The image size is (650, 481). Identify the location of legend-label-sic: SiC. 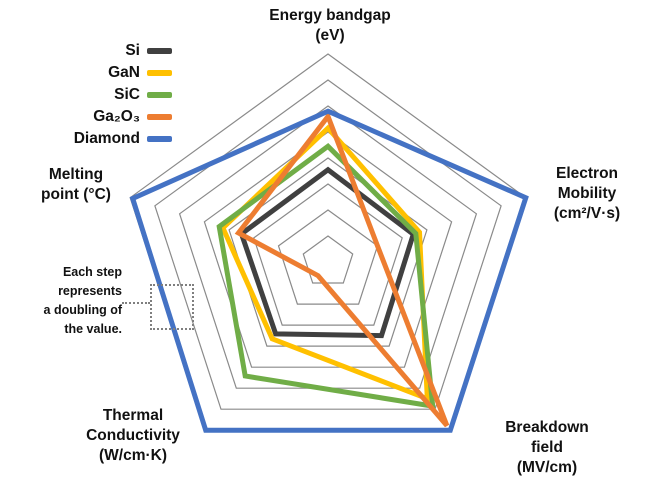
(127, 94).